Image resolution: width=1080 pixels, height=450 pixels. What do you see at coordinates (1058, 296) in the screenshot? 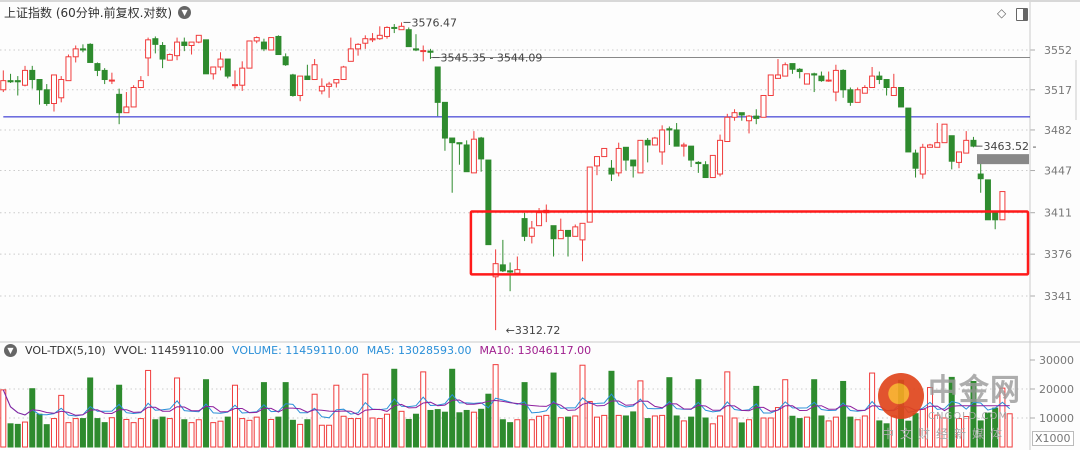
I see `y-tick-label: 3341` at bounding box center [1058, 296].